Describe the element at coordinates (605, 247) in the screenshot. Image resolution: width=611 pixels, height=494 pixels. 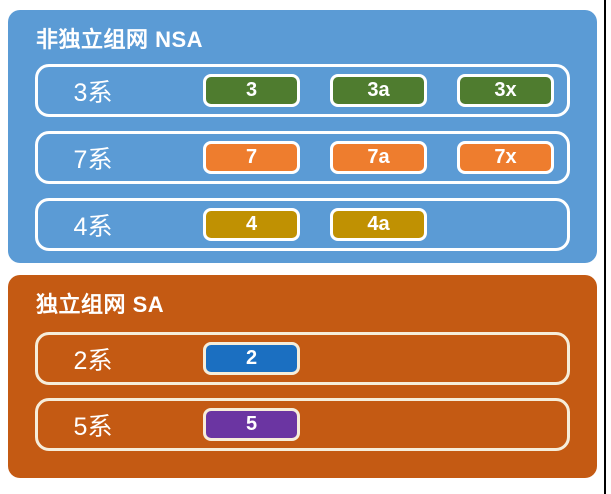
I see `image-right-border-line` at that location.